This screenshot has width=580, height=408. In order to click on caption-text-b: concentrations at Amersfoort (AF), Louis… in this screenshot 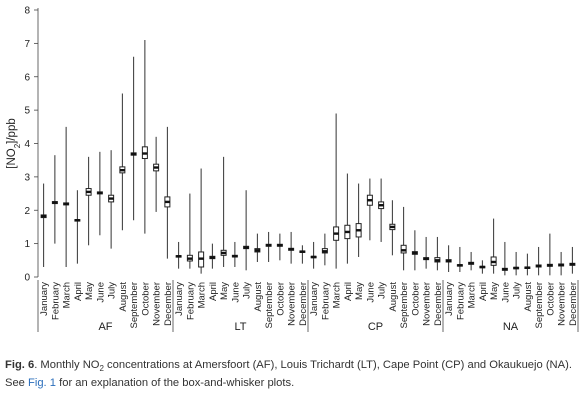, I will do `click(337, 365)`.